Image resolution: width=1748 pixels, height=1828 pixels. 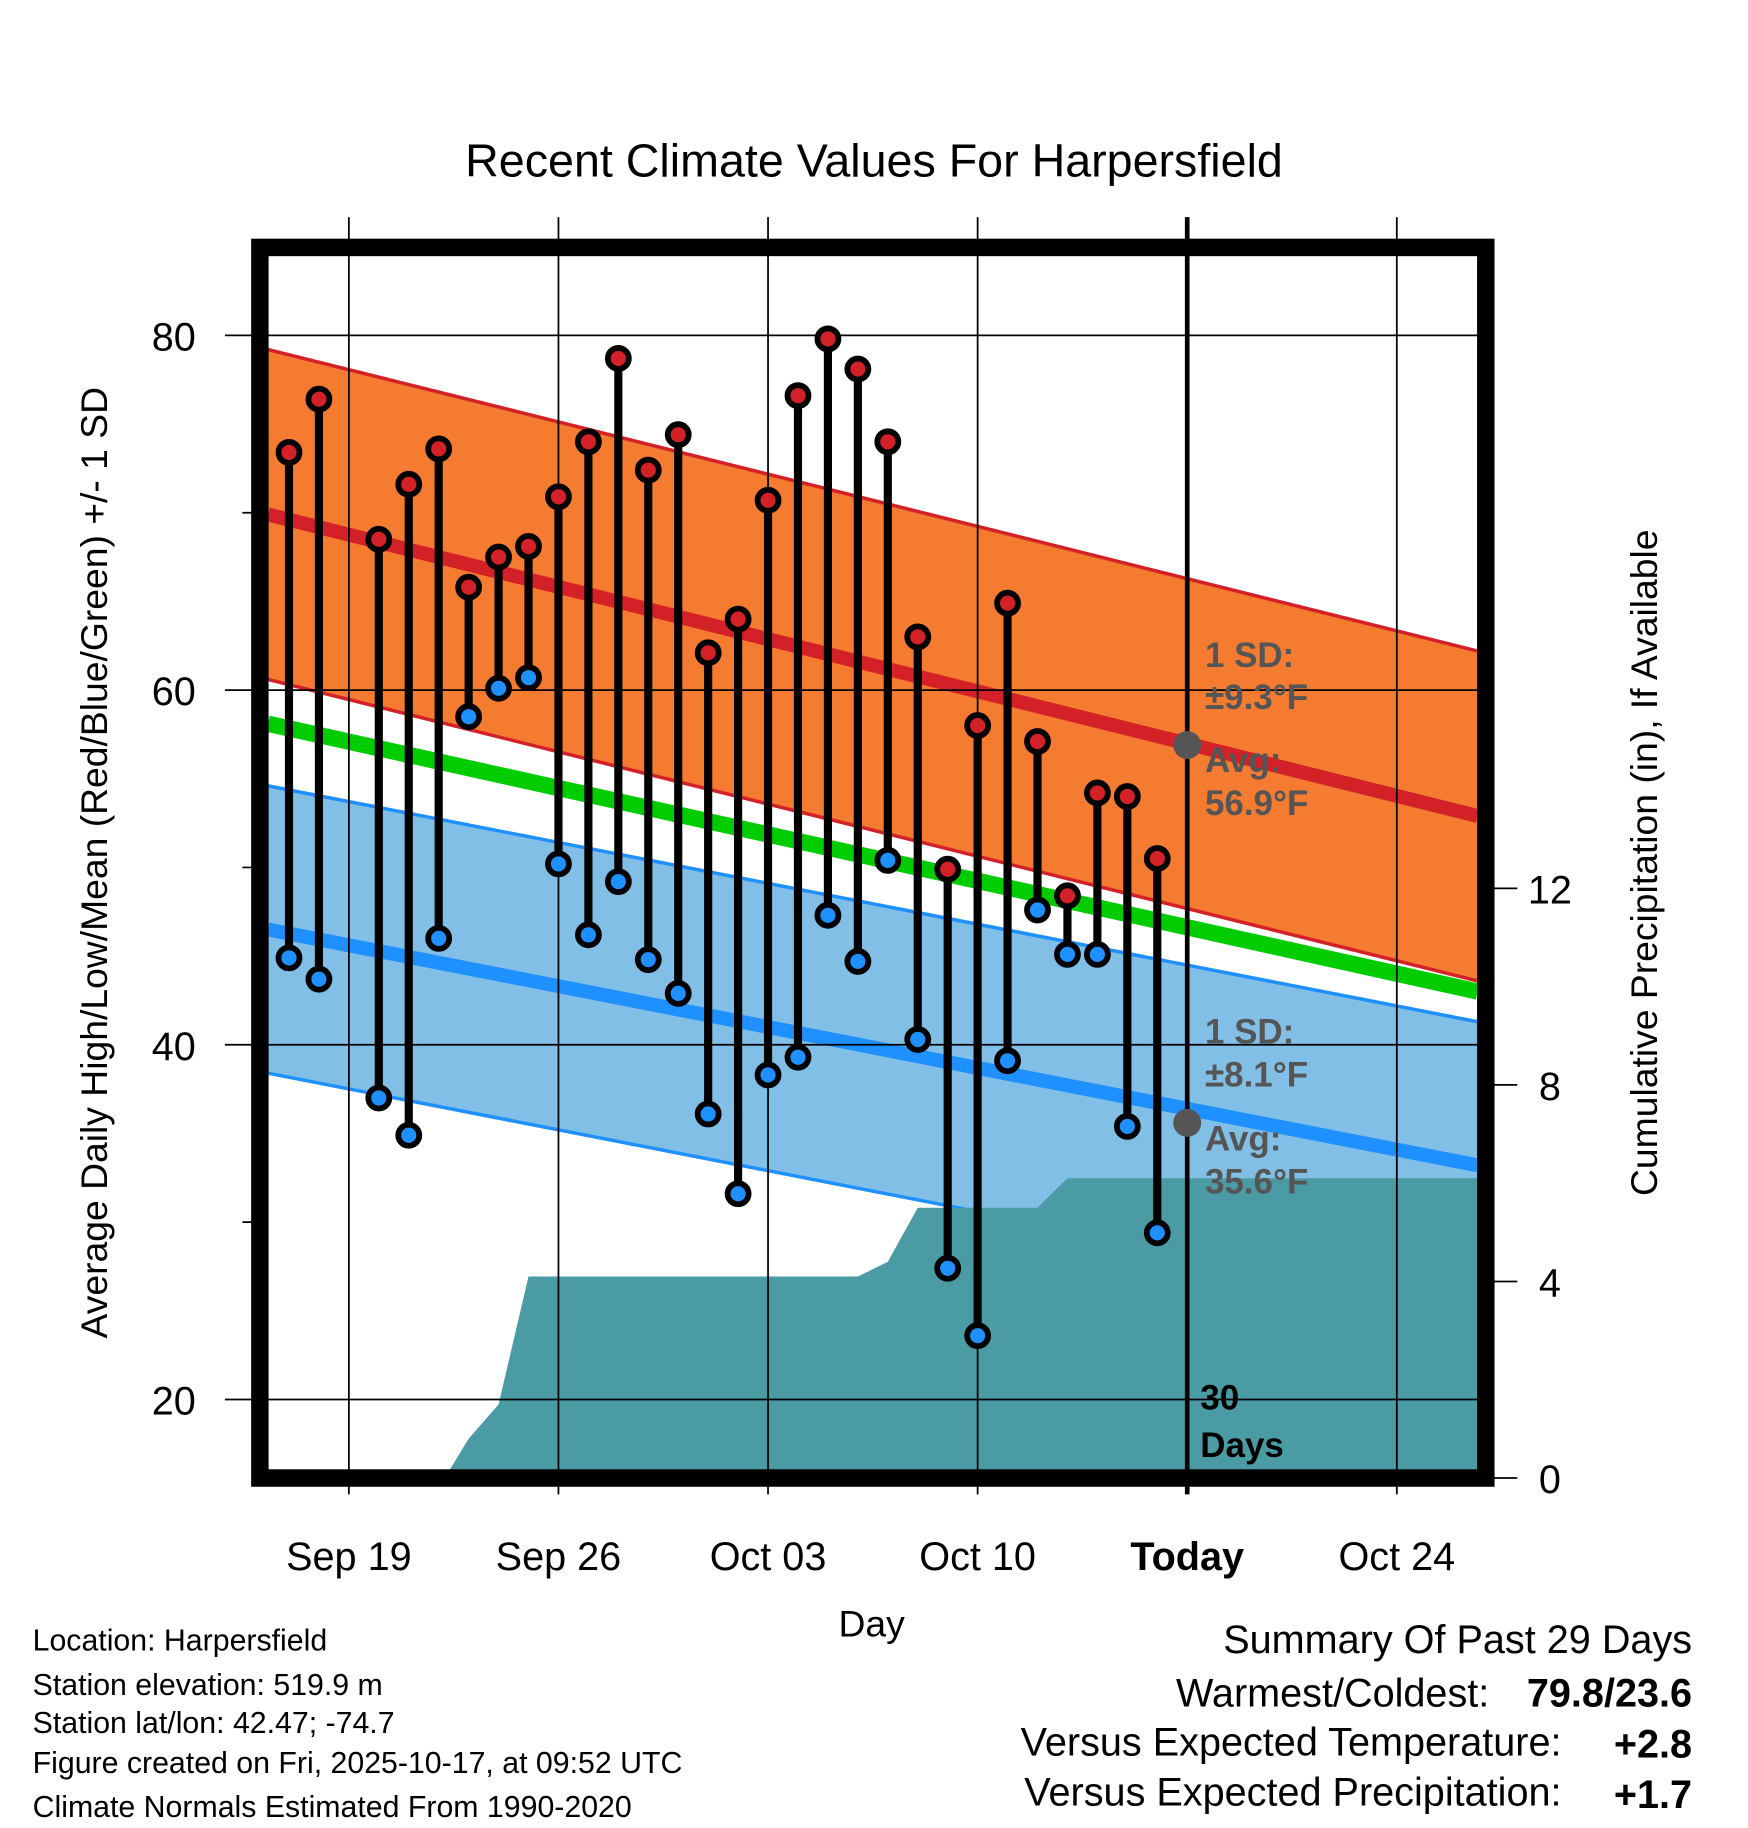 What do you see at coordinates (180, 1640) in the screenshot?
I see `footer-location: Location: Harpersfield` at bounding box center [180, 1640].